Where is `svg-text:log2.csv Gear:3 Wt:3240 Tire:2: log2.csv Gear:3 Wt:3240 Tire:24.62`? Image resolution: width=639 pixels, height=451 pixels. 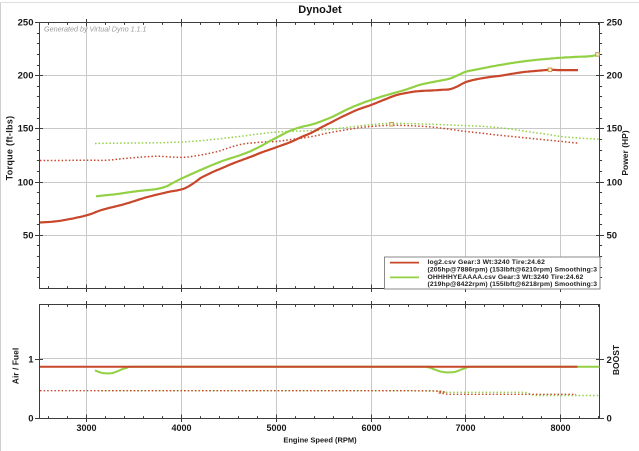 svg-text:log2.csv Gear:3 Wt:3240 Tire:2: log2.csv Gear:3 Wt:3240 Tire:24.62 is located at coordinates (487, 262).